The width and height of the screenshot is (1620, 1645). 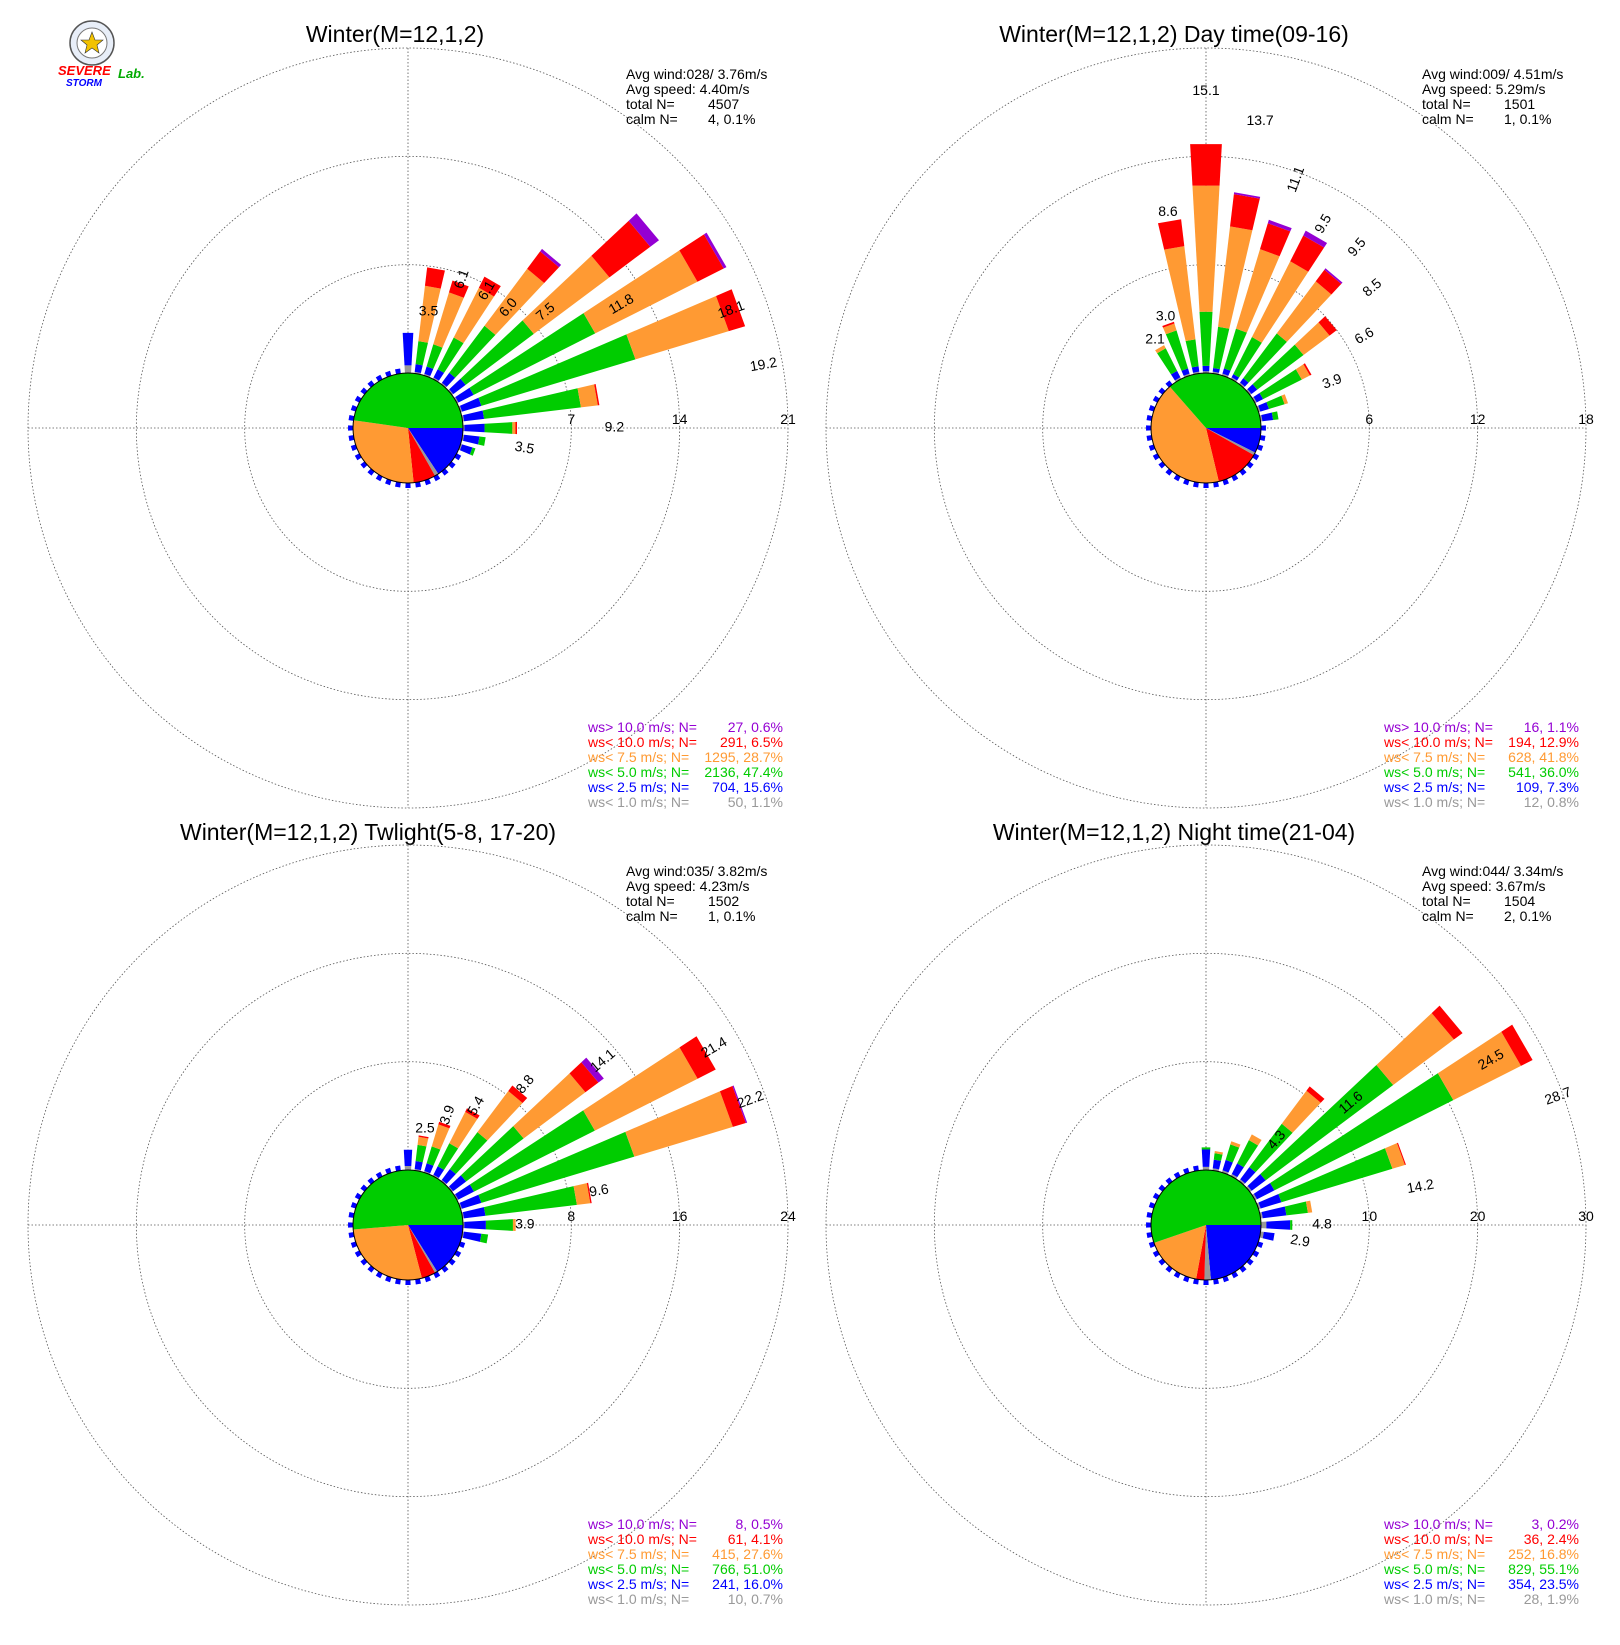 What do you see at coordinates (1519, 104) in the screenshot?
I see `stat-value: 1501` at bounding box center [1519, 104].